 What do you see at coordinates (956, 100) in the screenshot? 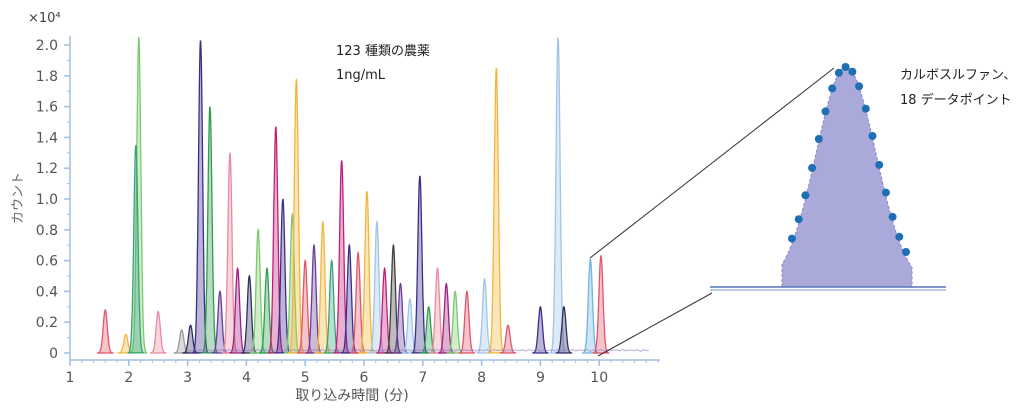
I see `inset-label-line-2: 18 データポイント` at bounding box center [956, 100].